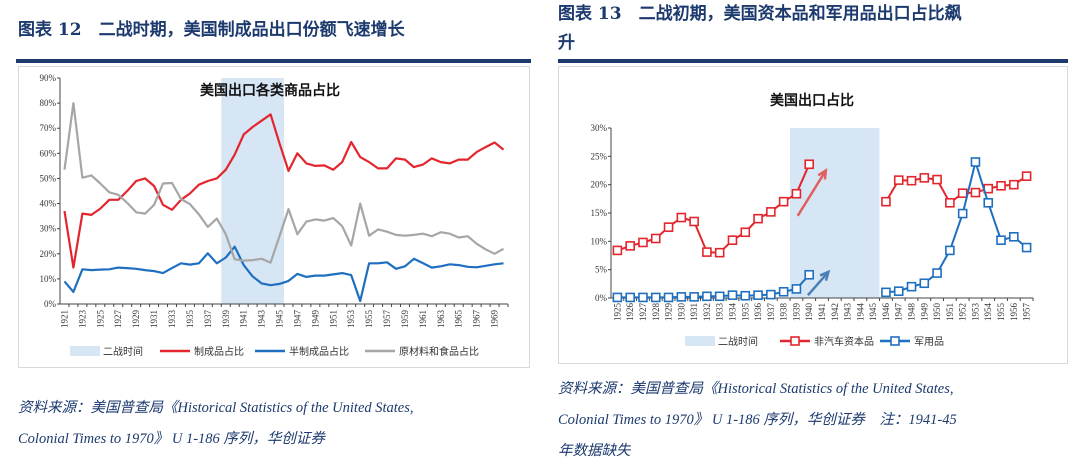 The width and height of the screenshot is (1080, 467). Describe the element at coordinates (333, 319) in the screenshot. I see `x-tick-label: 1951` at that location.